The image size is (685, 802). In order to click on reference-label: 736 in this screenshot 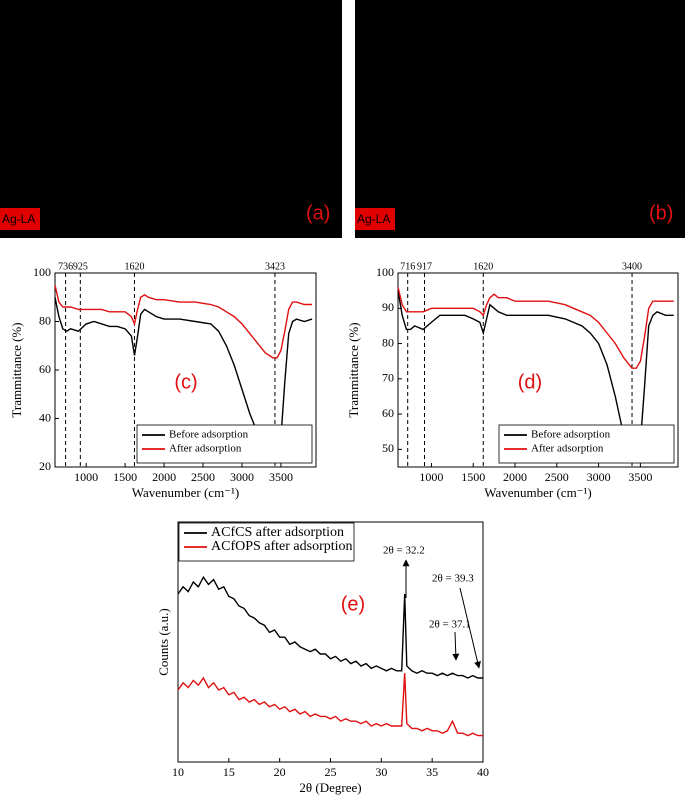, I will do `click(65, 266)`.